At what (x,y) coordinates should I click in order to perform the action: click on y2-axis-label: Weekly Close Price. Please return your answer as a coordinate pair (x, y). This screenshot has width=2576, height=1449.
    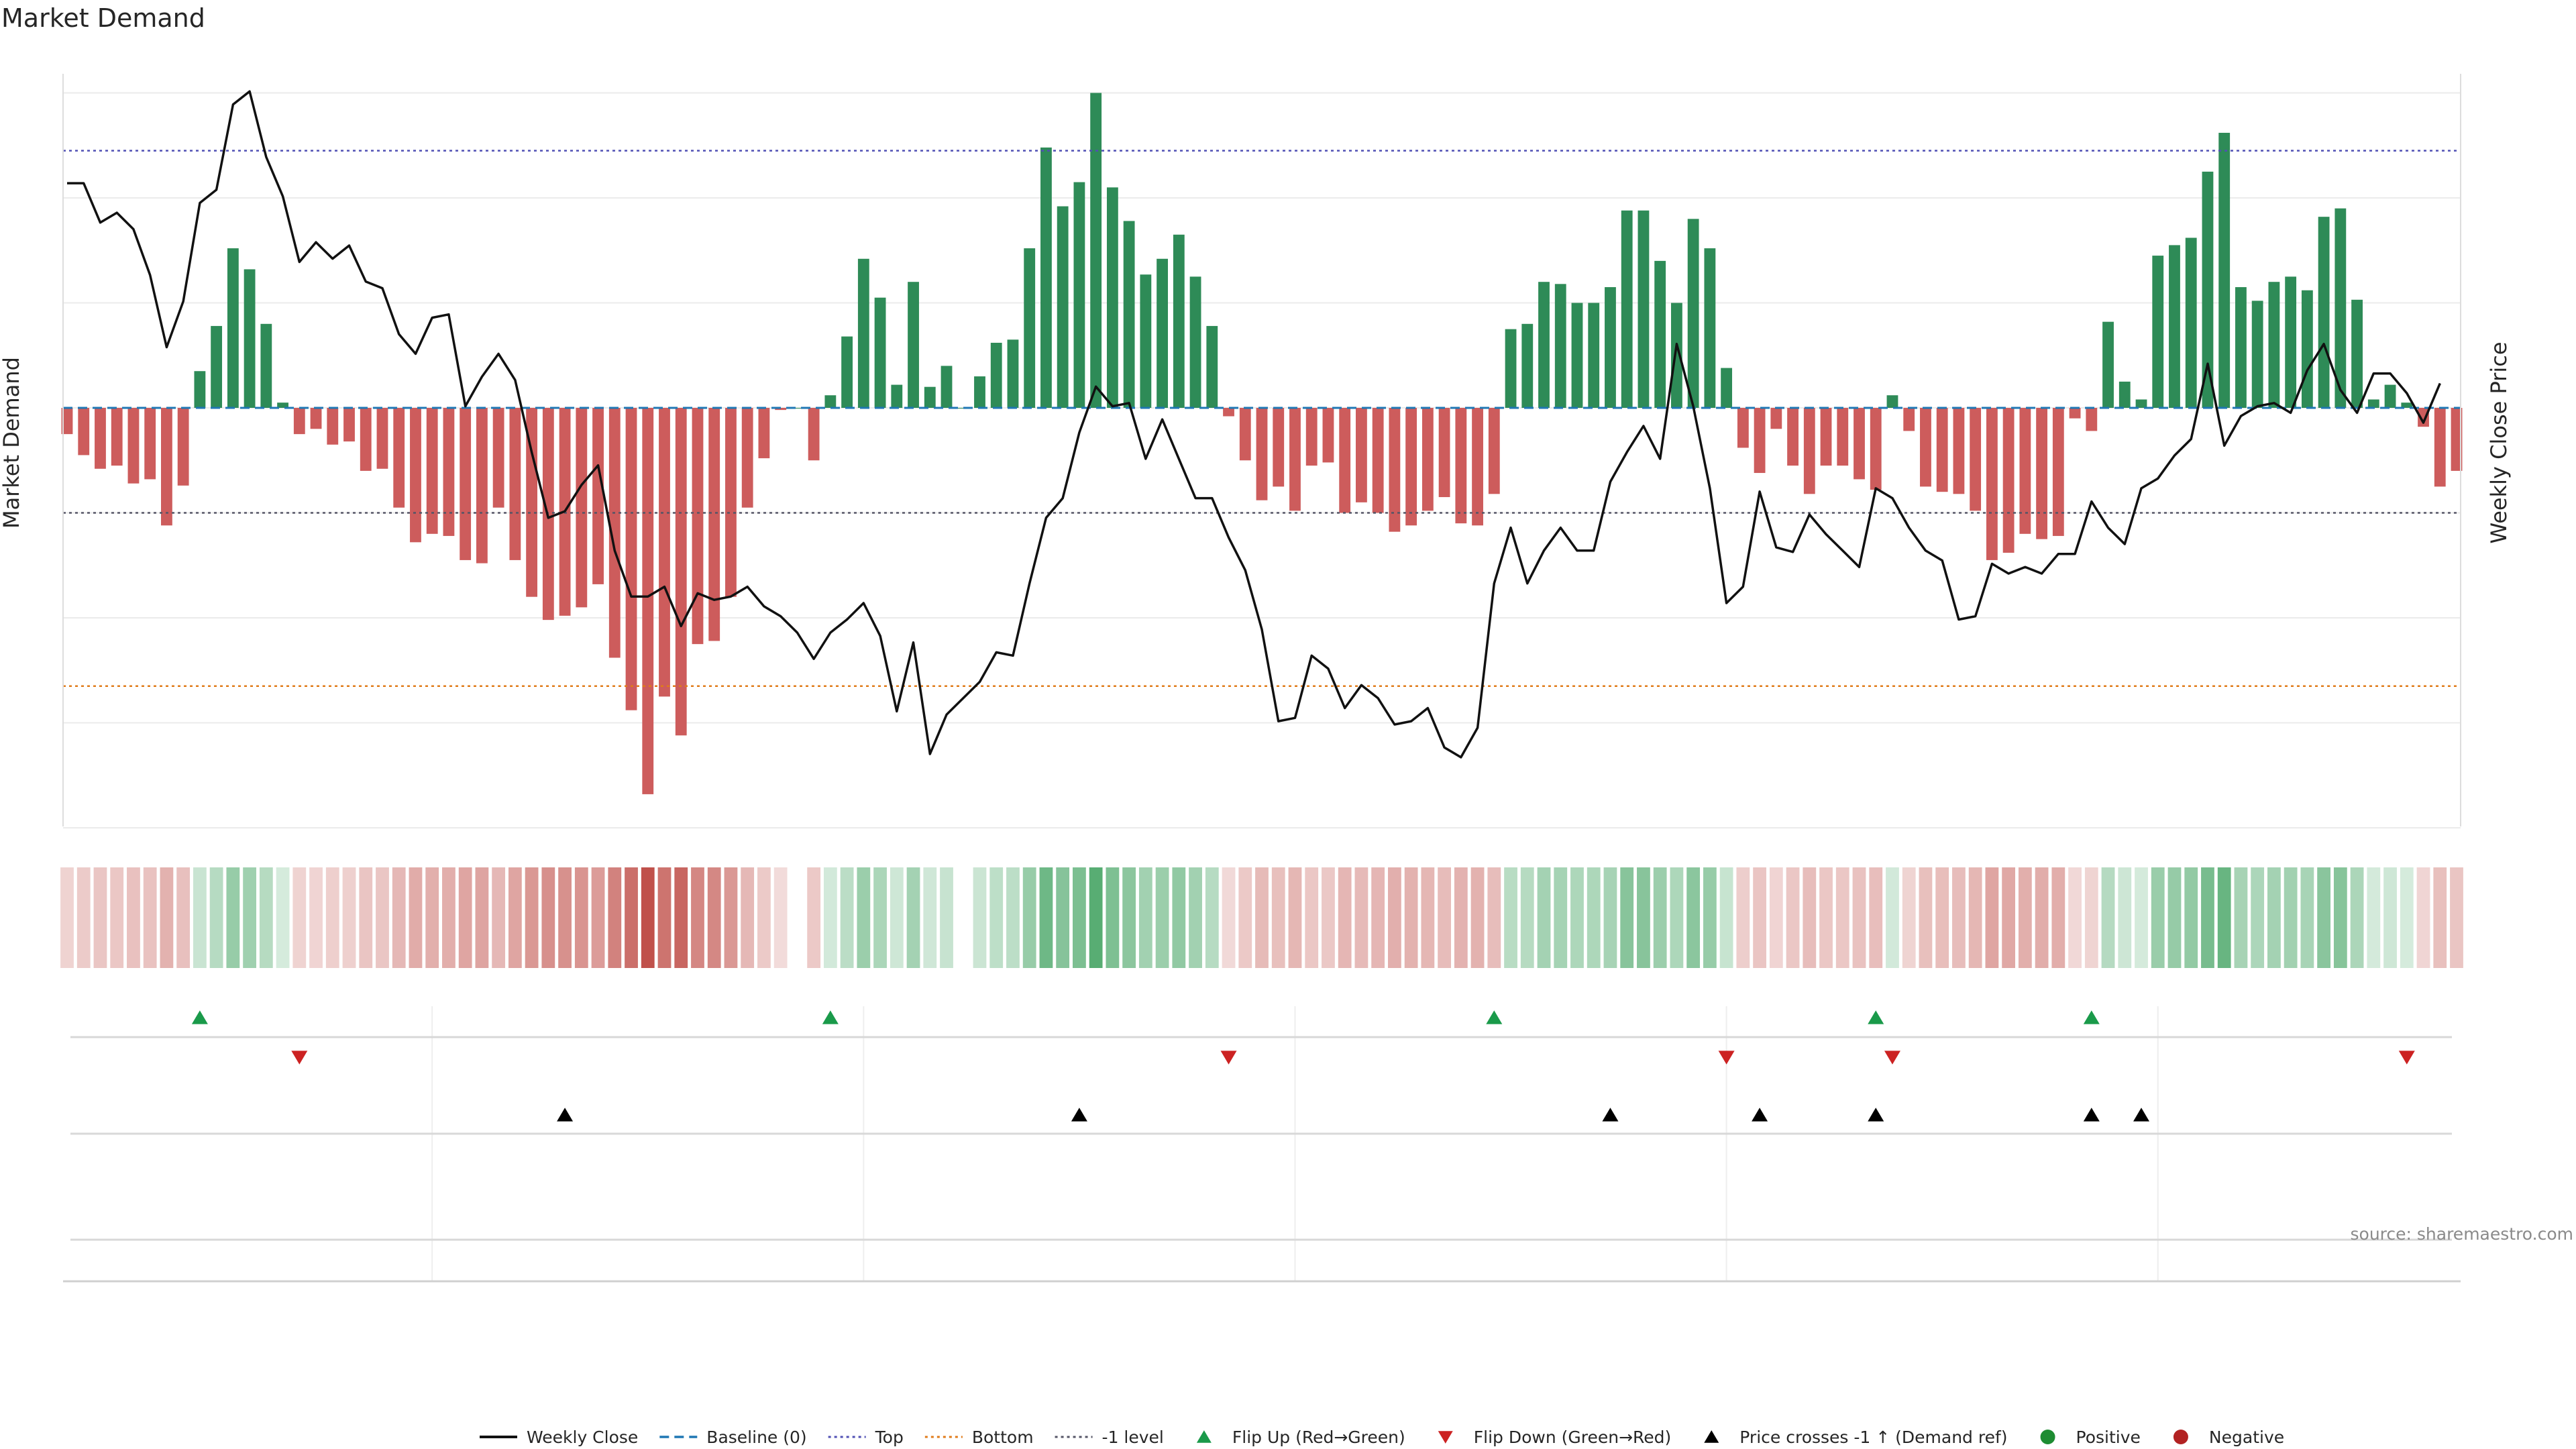
    Looking at the image, I should click on (2499, 442).